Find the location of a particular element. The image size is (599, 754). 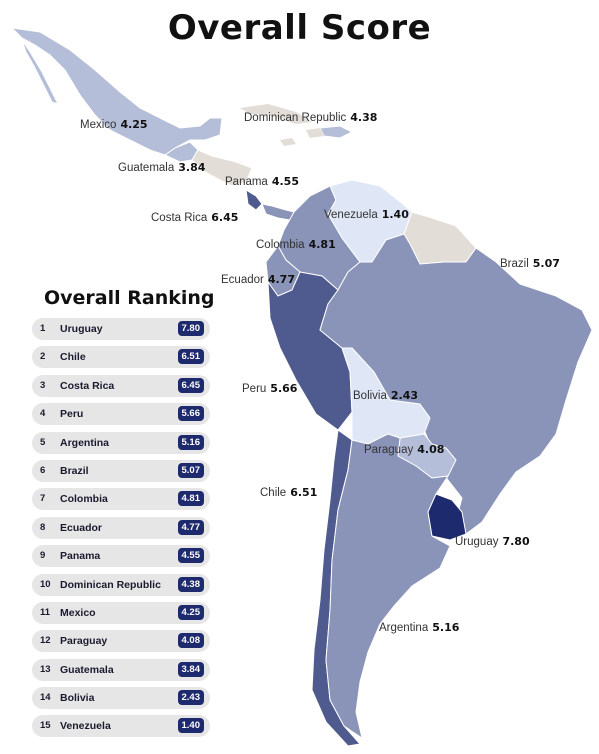

map-label-peru: Peru 5.66 is located at coordinates (270, 388).